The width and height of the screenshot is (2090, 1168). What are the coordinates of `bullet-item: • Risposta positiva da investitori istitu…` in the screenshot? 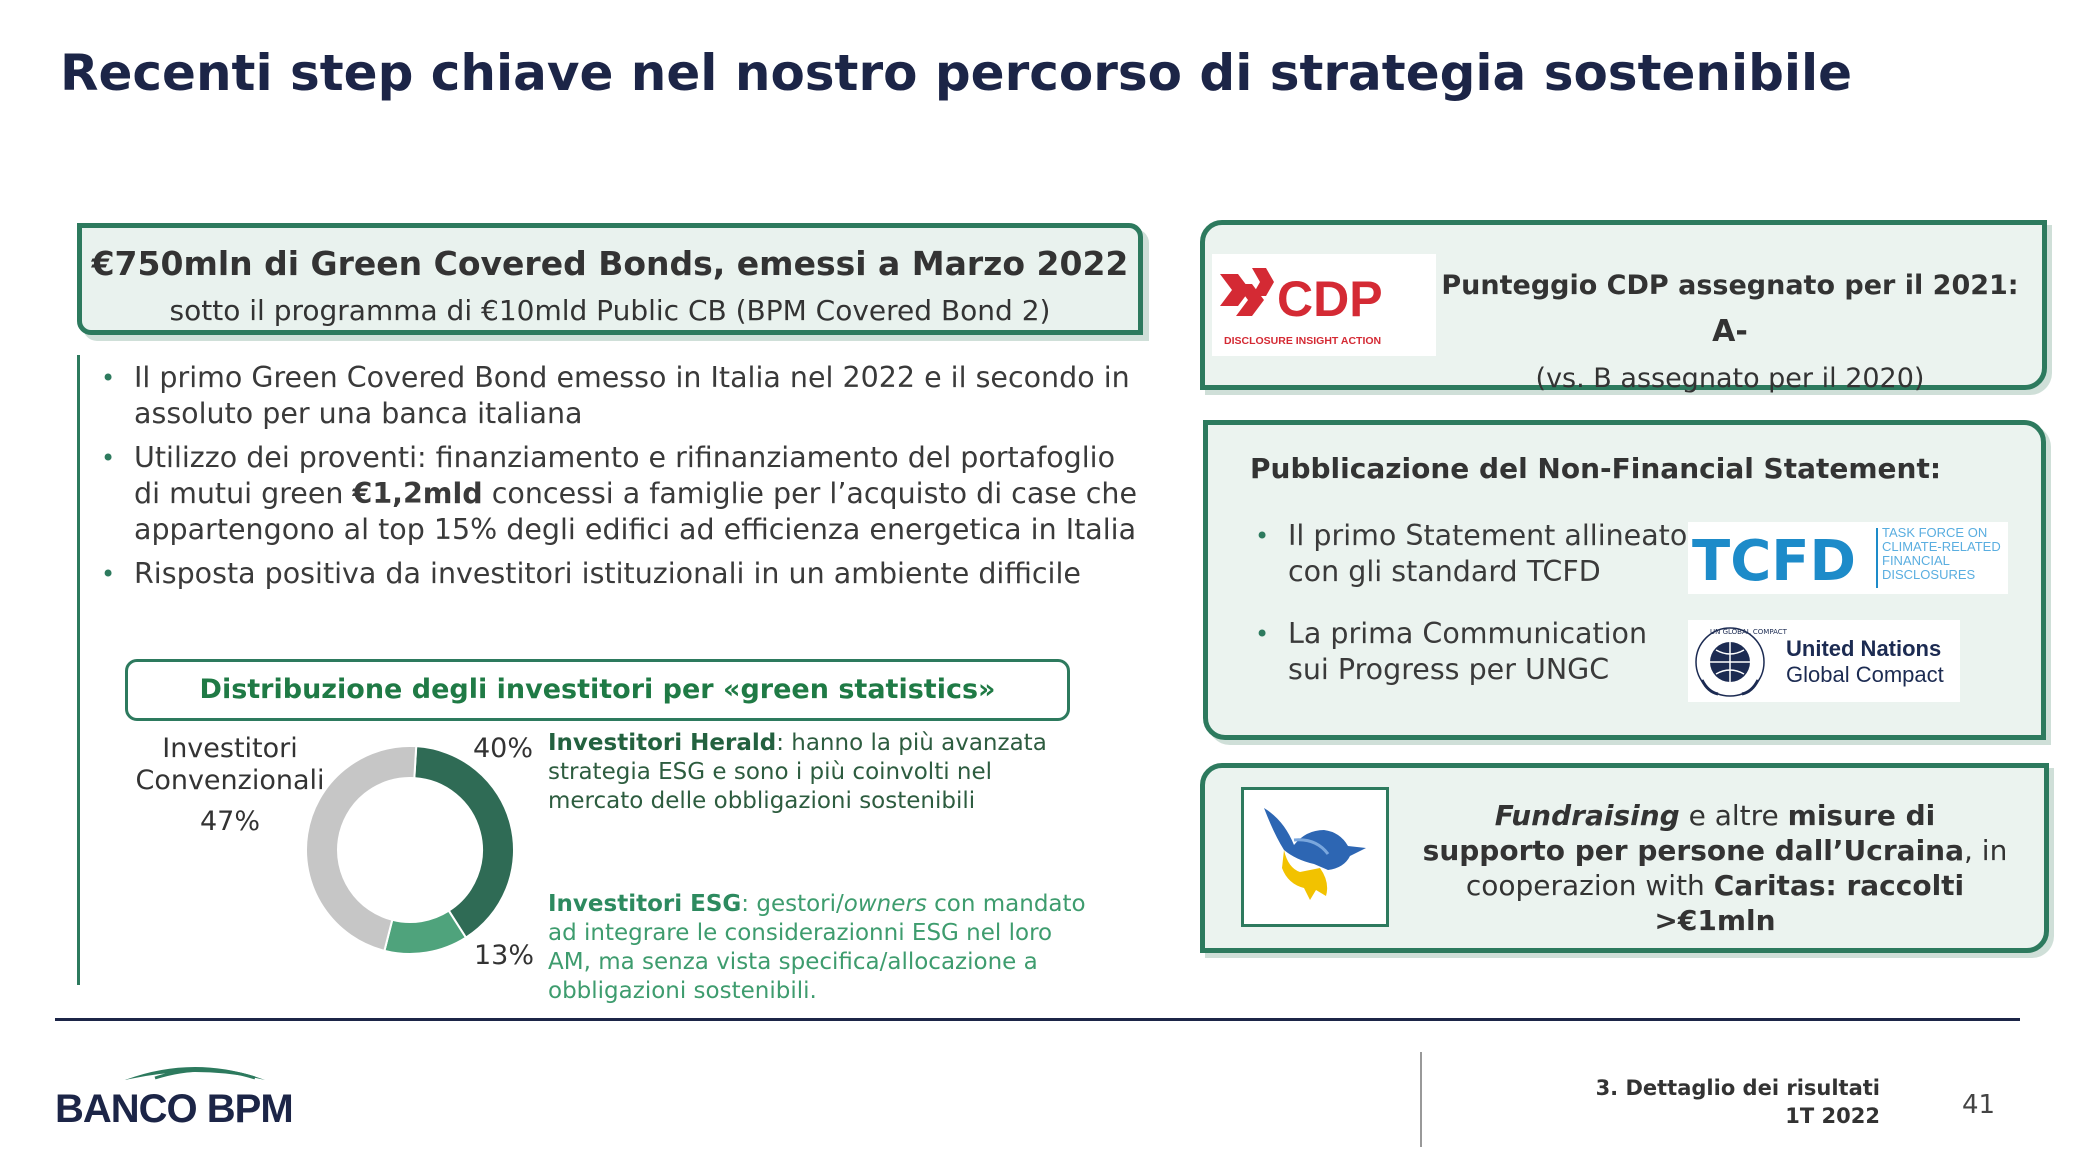 It's located at (591, 573).